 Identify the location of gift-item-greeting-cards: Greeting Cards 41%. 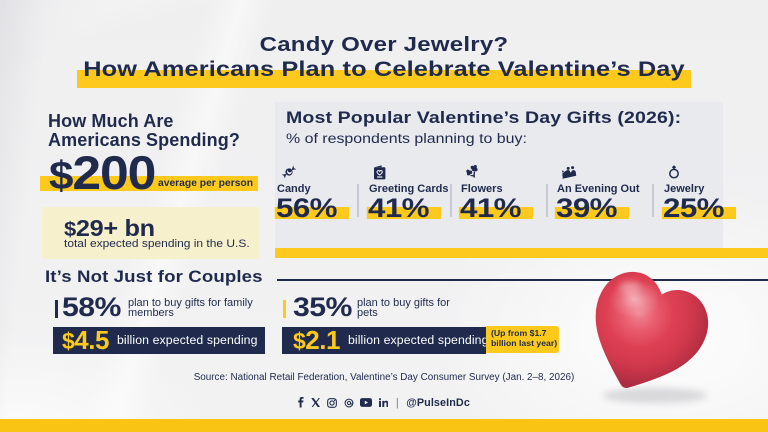
(413, 193).